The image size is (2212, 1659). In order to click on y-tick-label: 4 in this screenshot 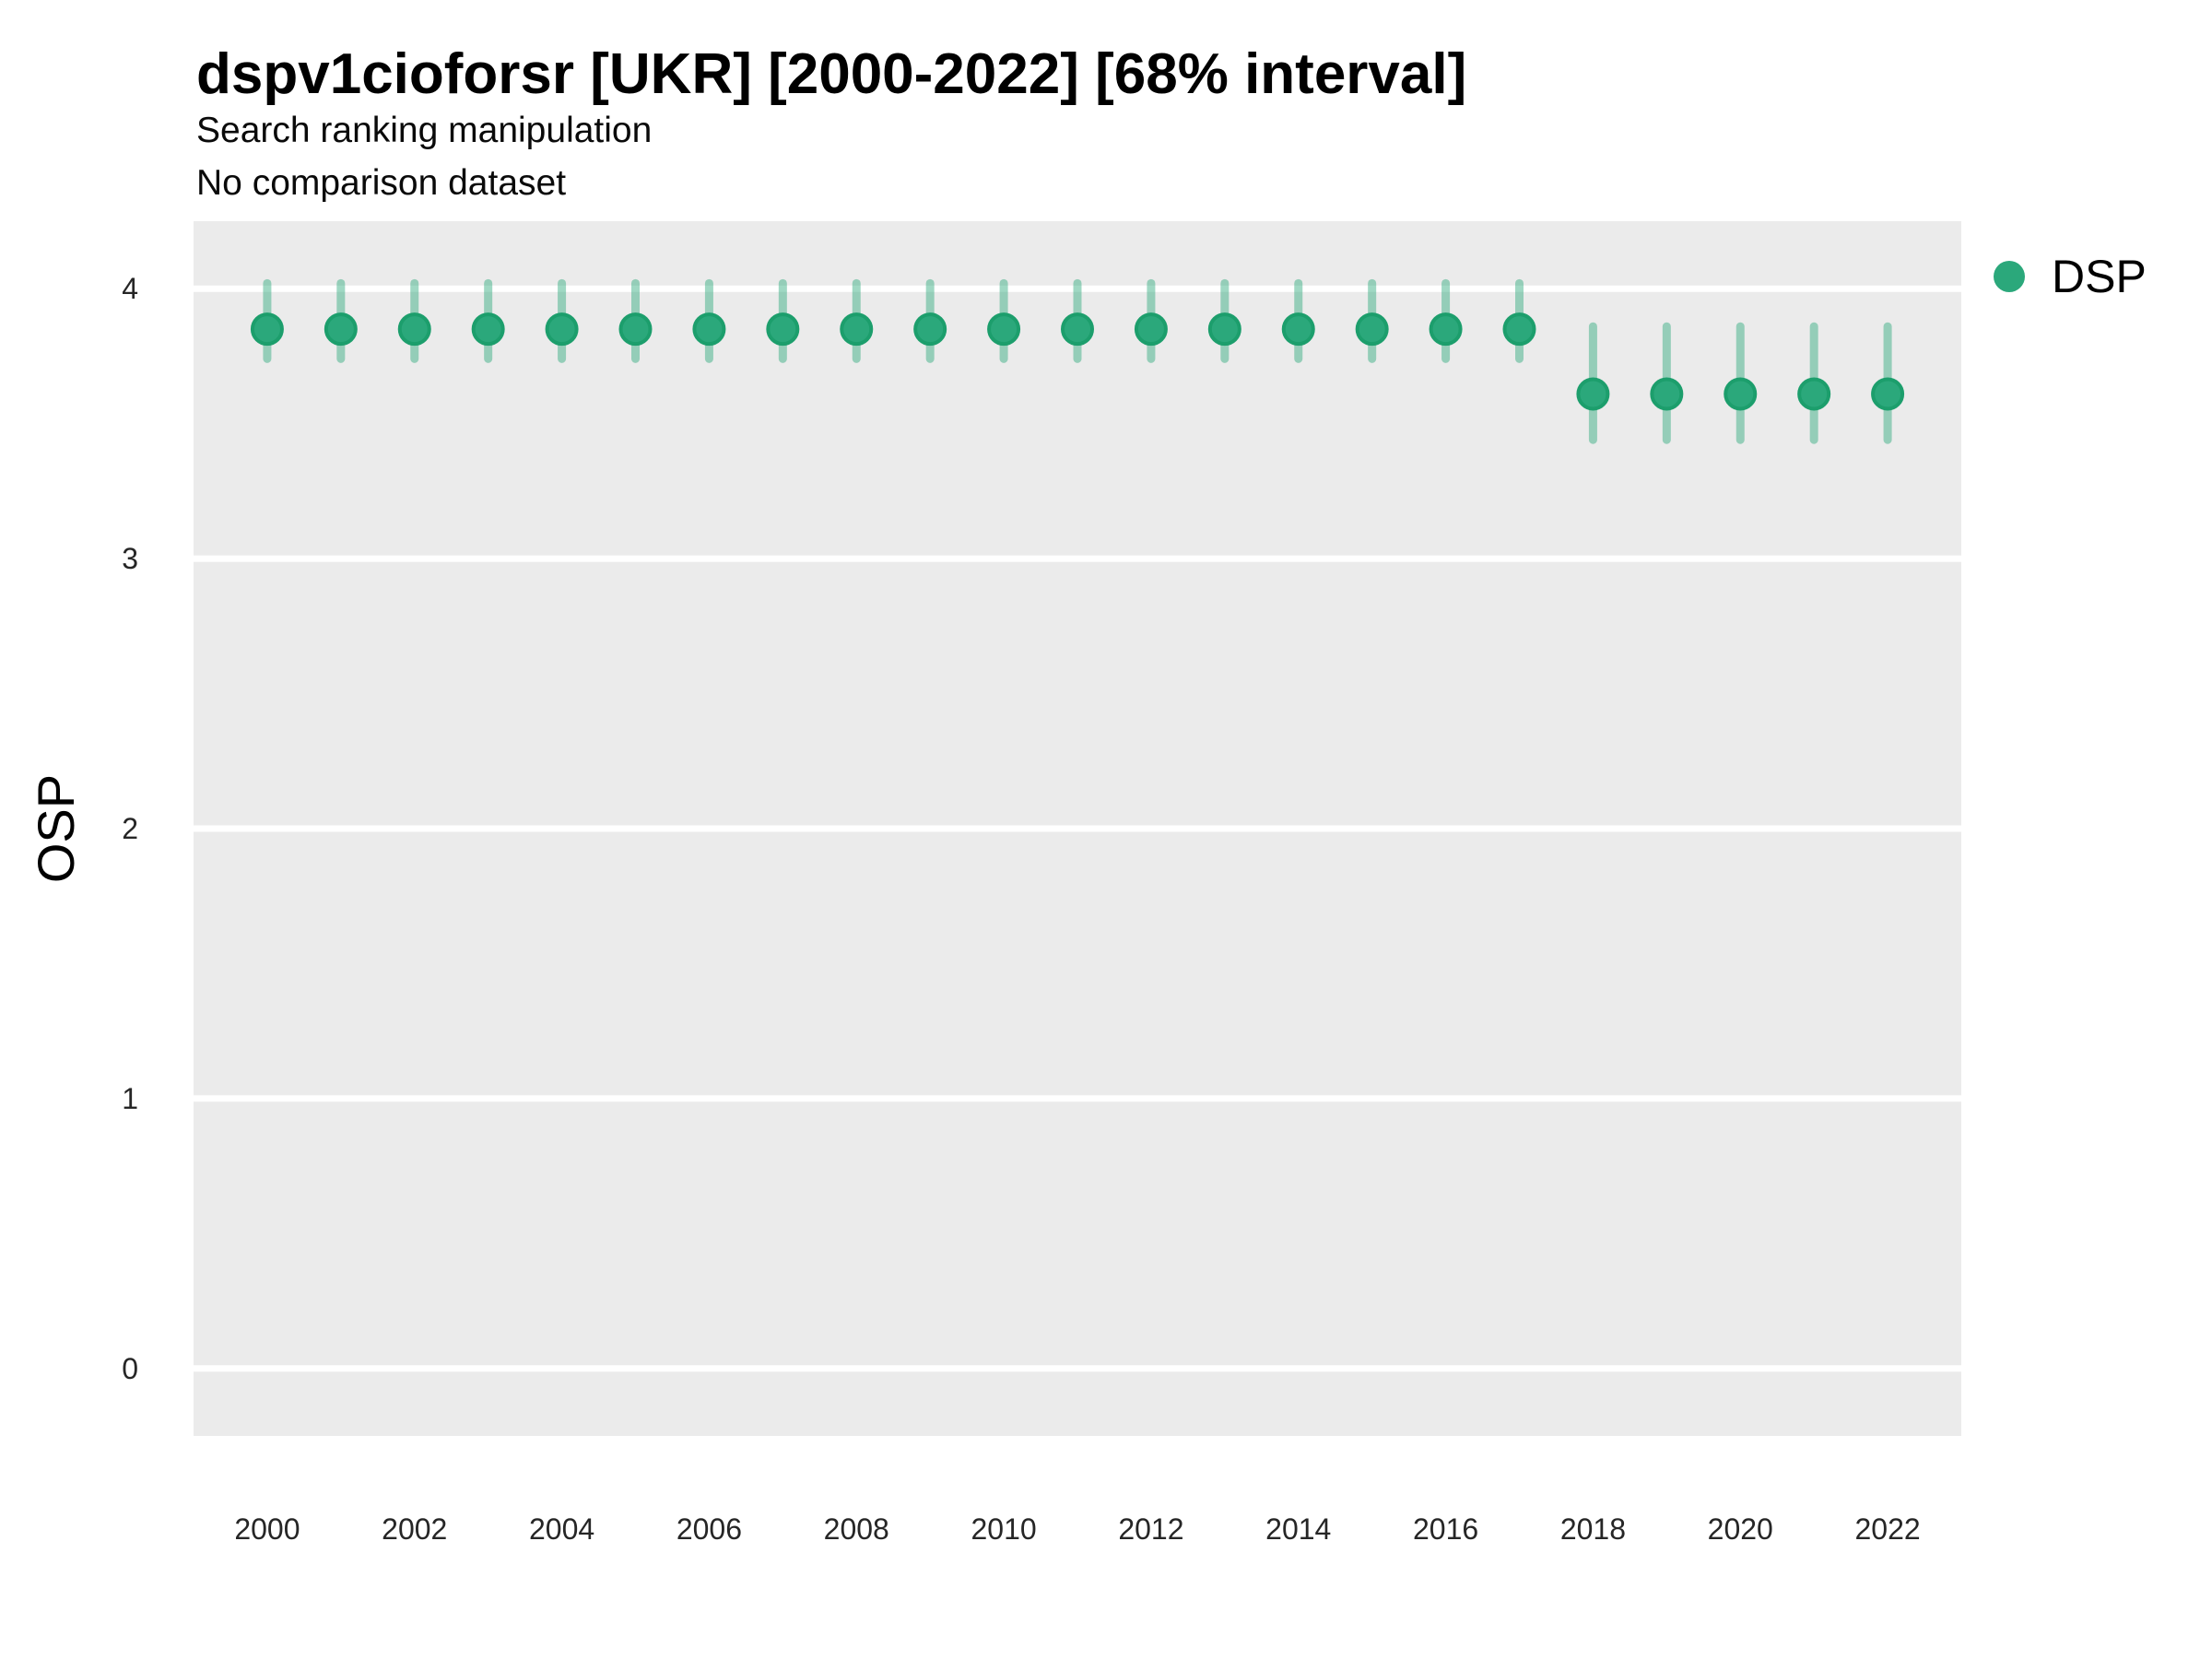, I will do `click(130, 288)`.